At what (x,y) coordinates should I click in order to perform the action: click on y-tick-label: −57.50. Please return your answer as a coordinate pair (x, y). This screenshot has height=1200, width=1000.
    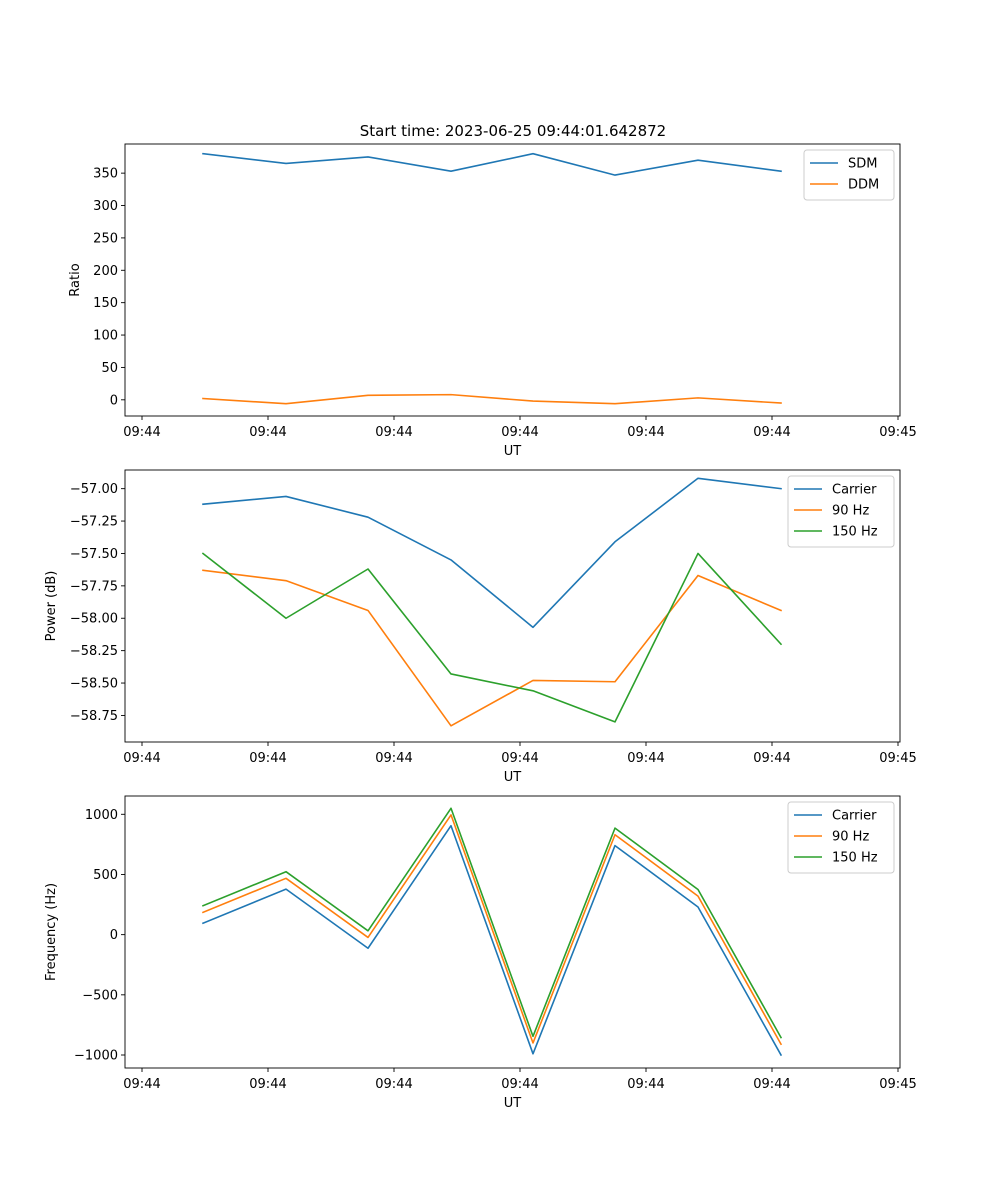
    Looking at the image, I should click on (94, 554).